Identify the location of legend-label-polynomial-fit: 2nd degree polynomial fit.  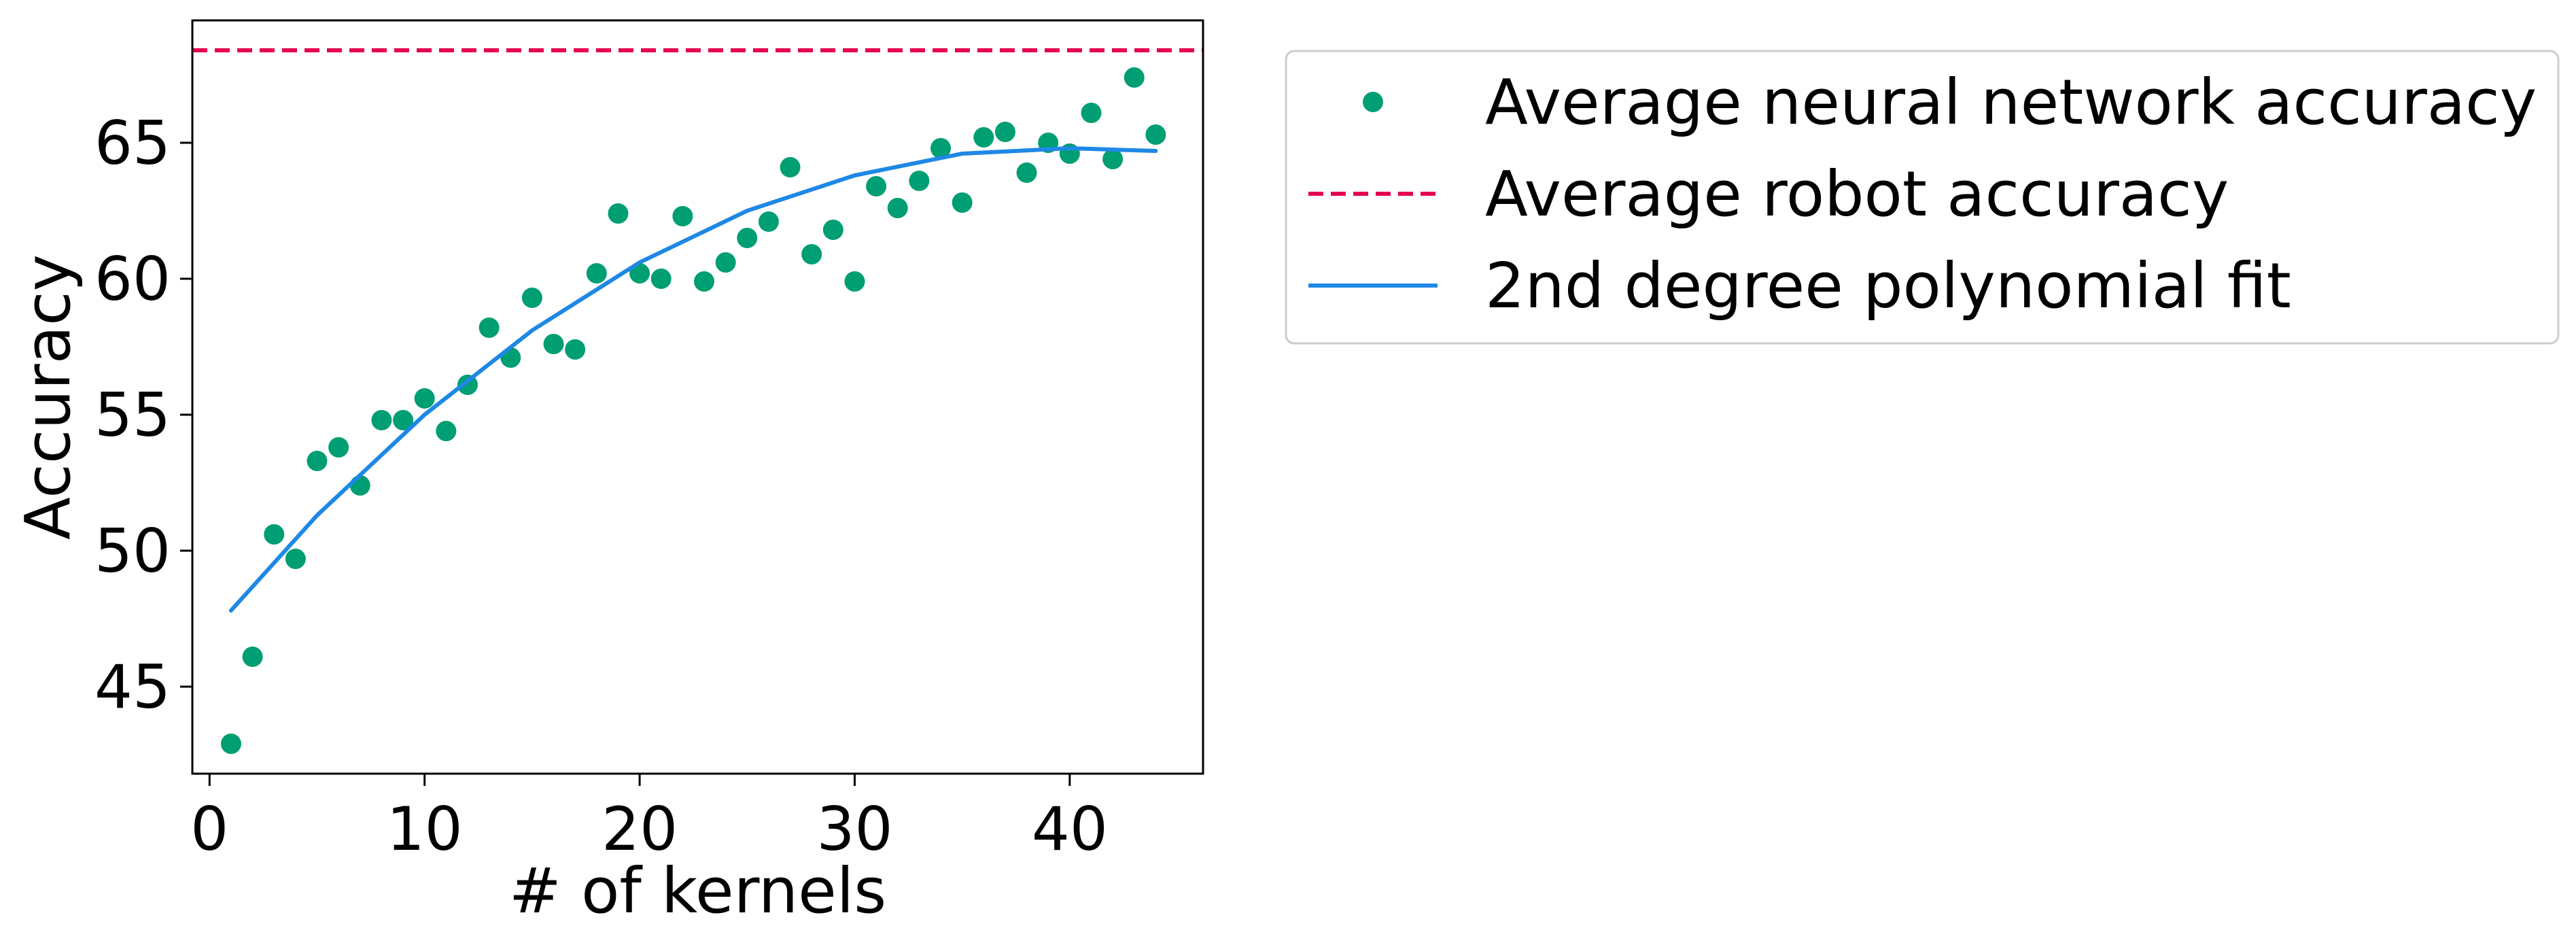
(1888, 286).